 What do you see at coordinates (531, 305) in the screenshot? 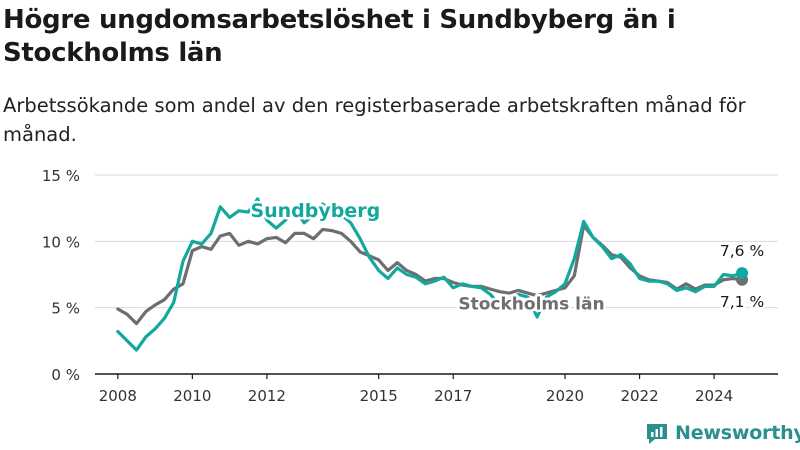
I see `stockholms-lan-series-label: Stockholms län` at bounding box center [531, 305].